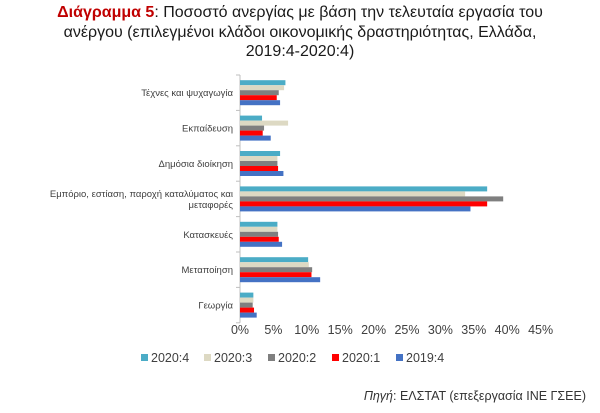  What do you see at coordinates (273, 330) in the screenshot?
I see `x-tick-label: 5%` at bounding box center [273, 330].